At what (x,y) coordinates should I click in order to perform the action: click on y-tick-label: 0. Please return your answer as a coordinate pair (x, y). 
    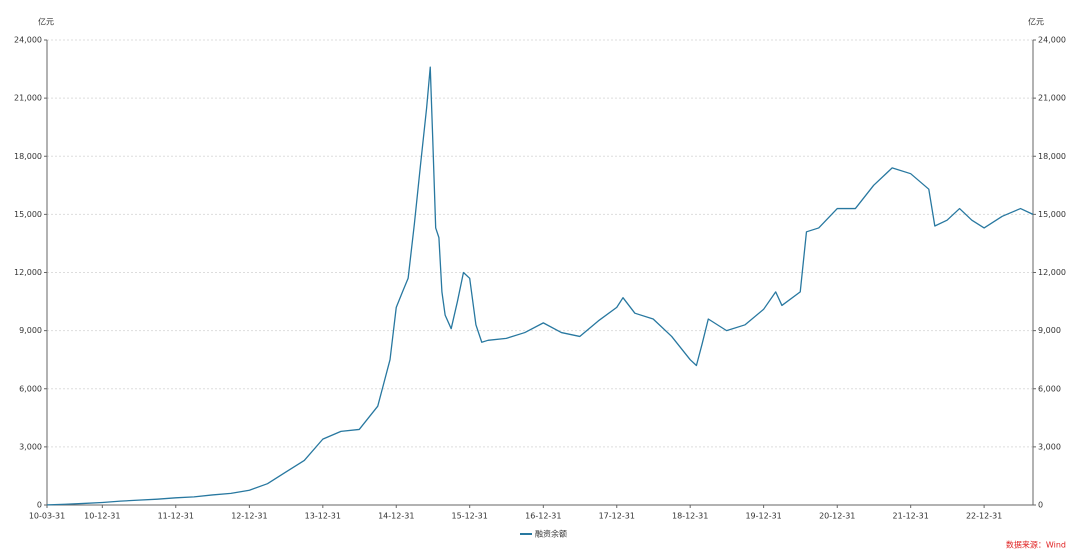
    Looking at the image, I should click on (39, 505).